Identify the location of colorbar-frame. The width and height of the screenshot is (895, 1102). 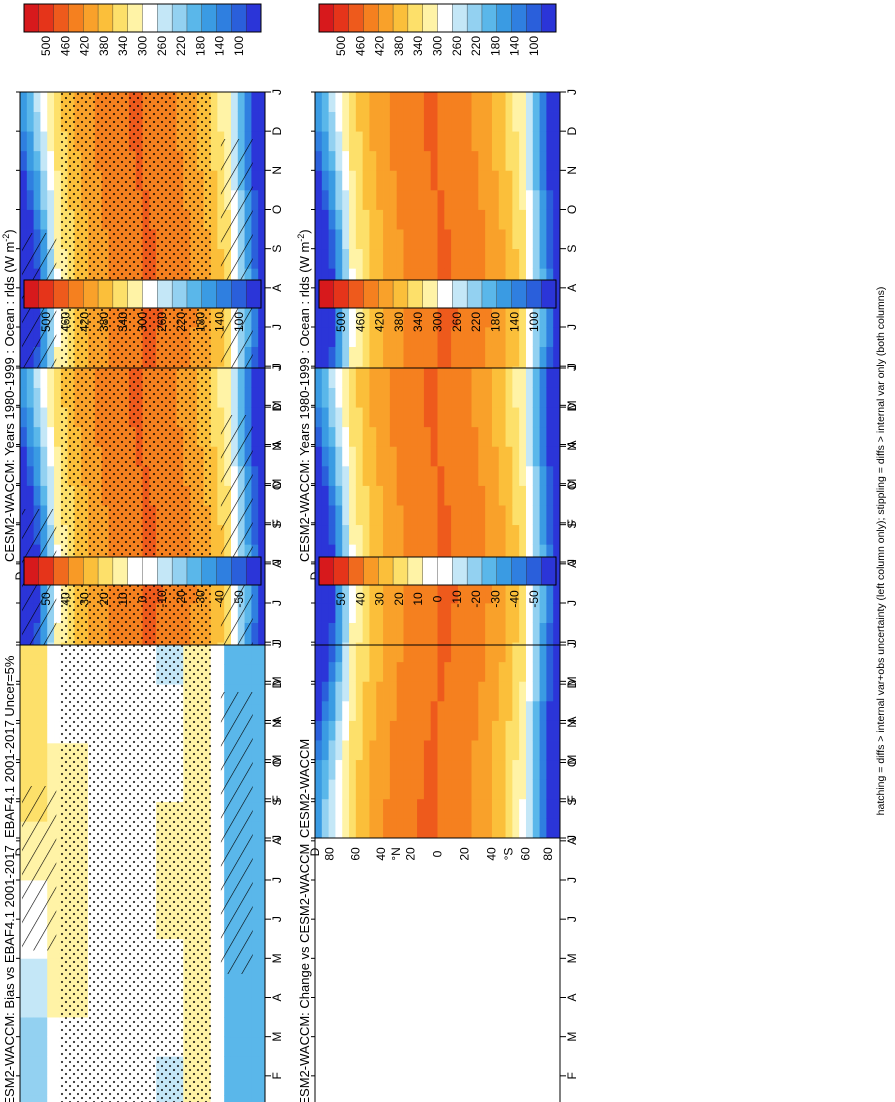
(142, 18).